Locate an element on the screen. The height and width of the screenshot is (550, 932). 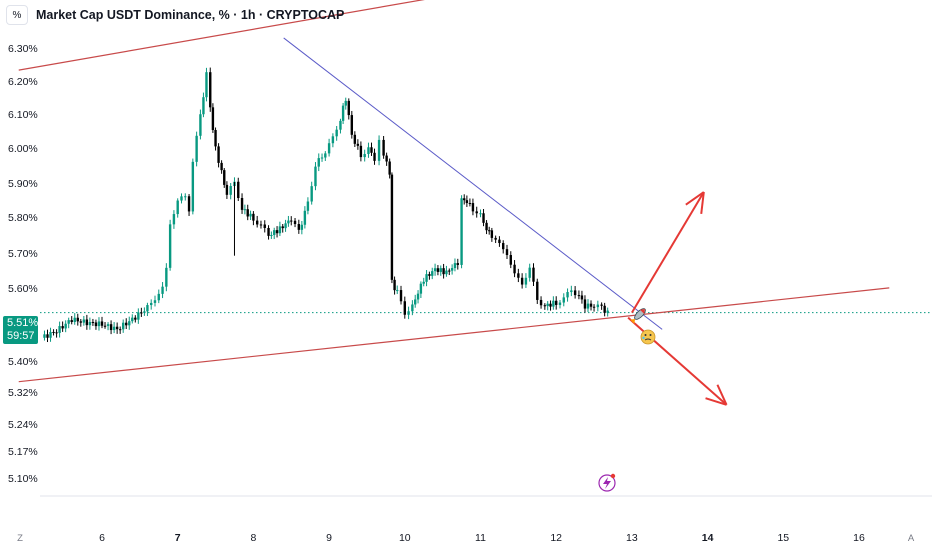
y-tick-label: 5.60% is located at coordinates (23, 289).